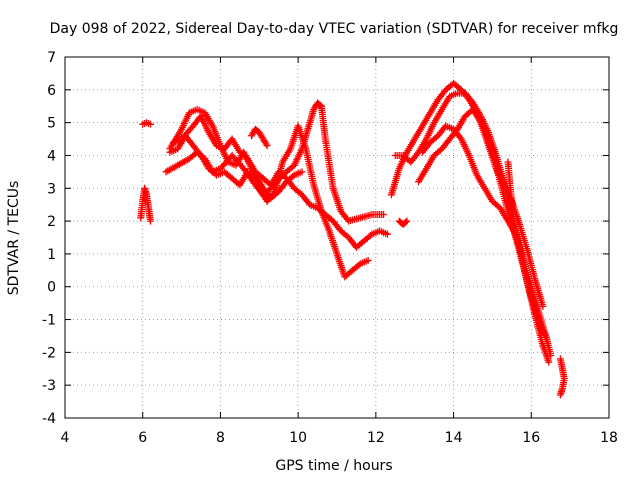  Describe the element at coordinates (51, 156) in the screenshot. I see `y-tick-label: 4` at that location.